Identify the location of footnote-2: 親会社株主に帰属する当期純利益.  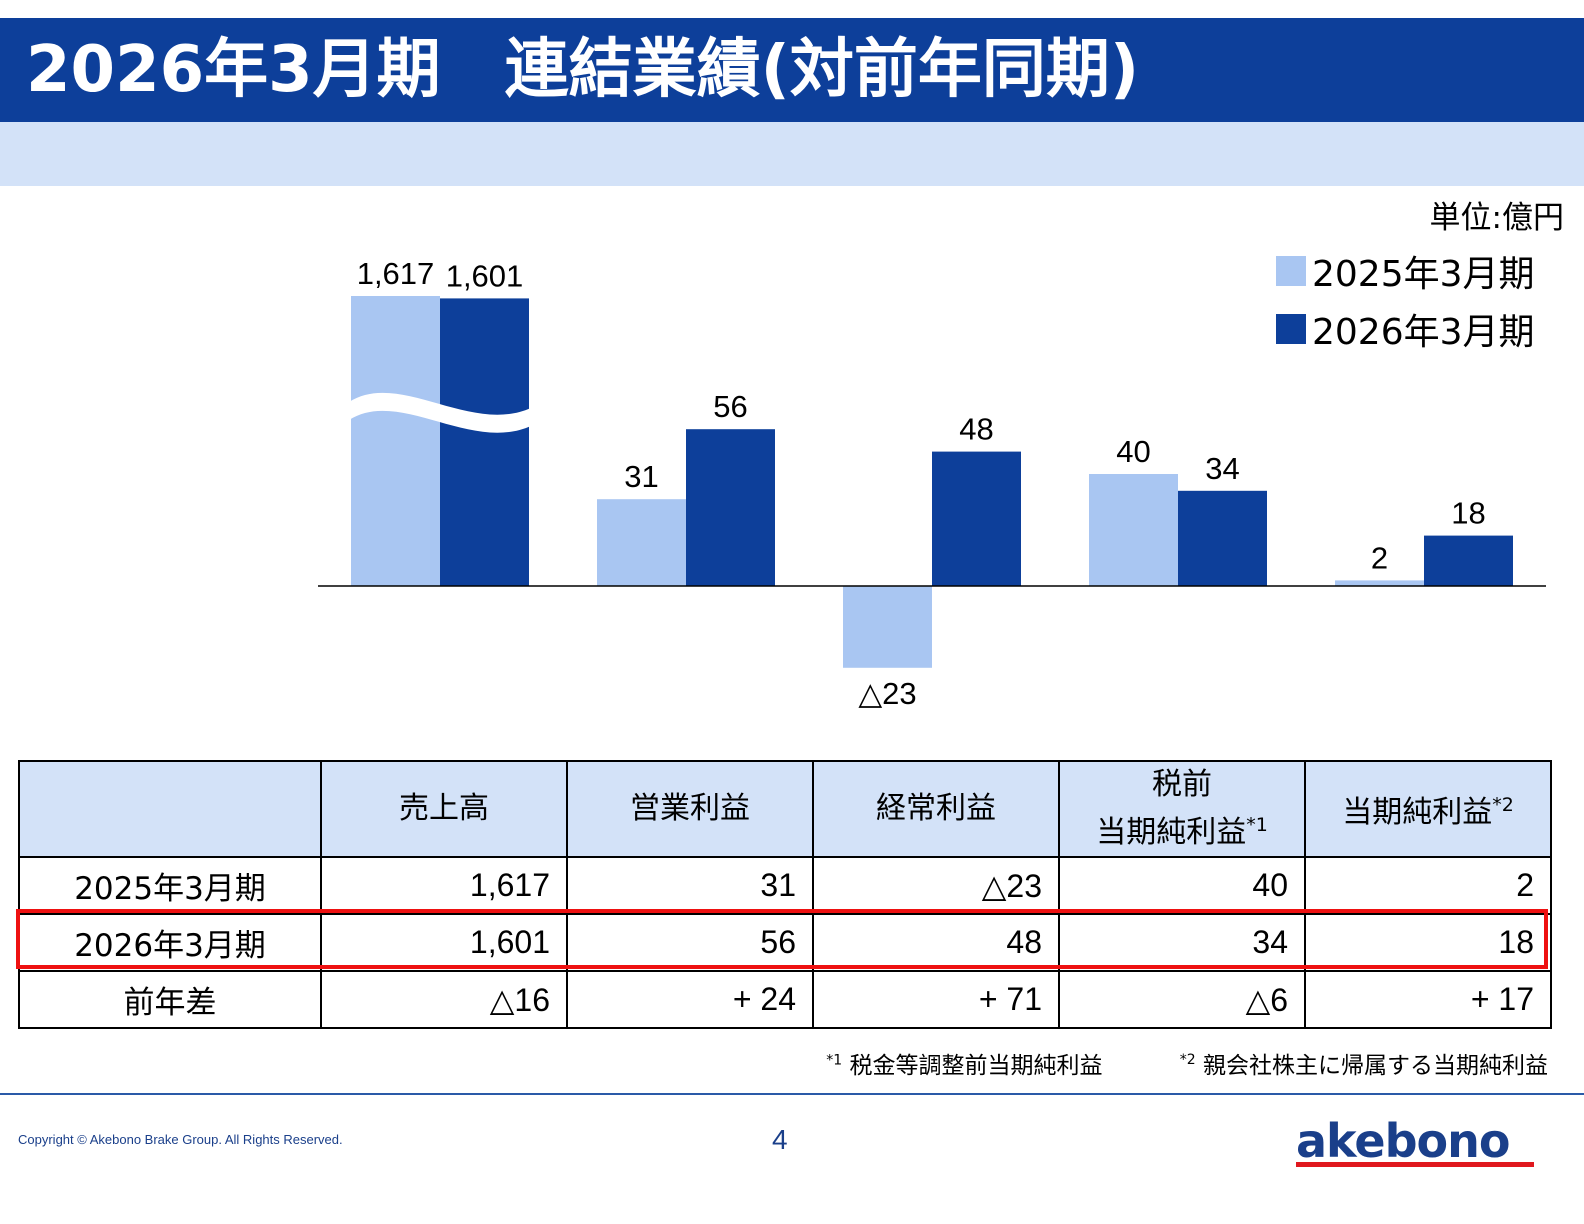
(1375, 1066).